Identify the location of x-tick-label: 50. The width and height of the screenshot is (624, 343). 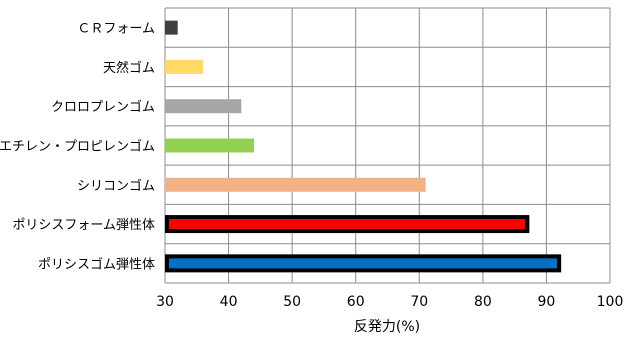
(292, 302).